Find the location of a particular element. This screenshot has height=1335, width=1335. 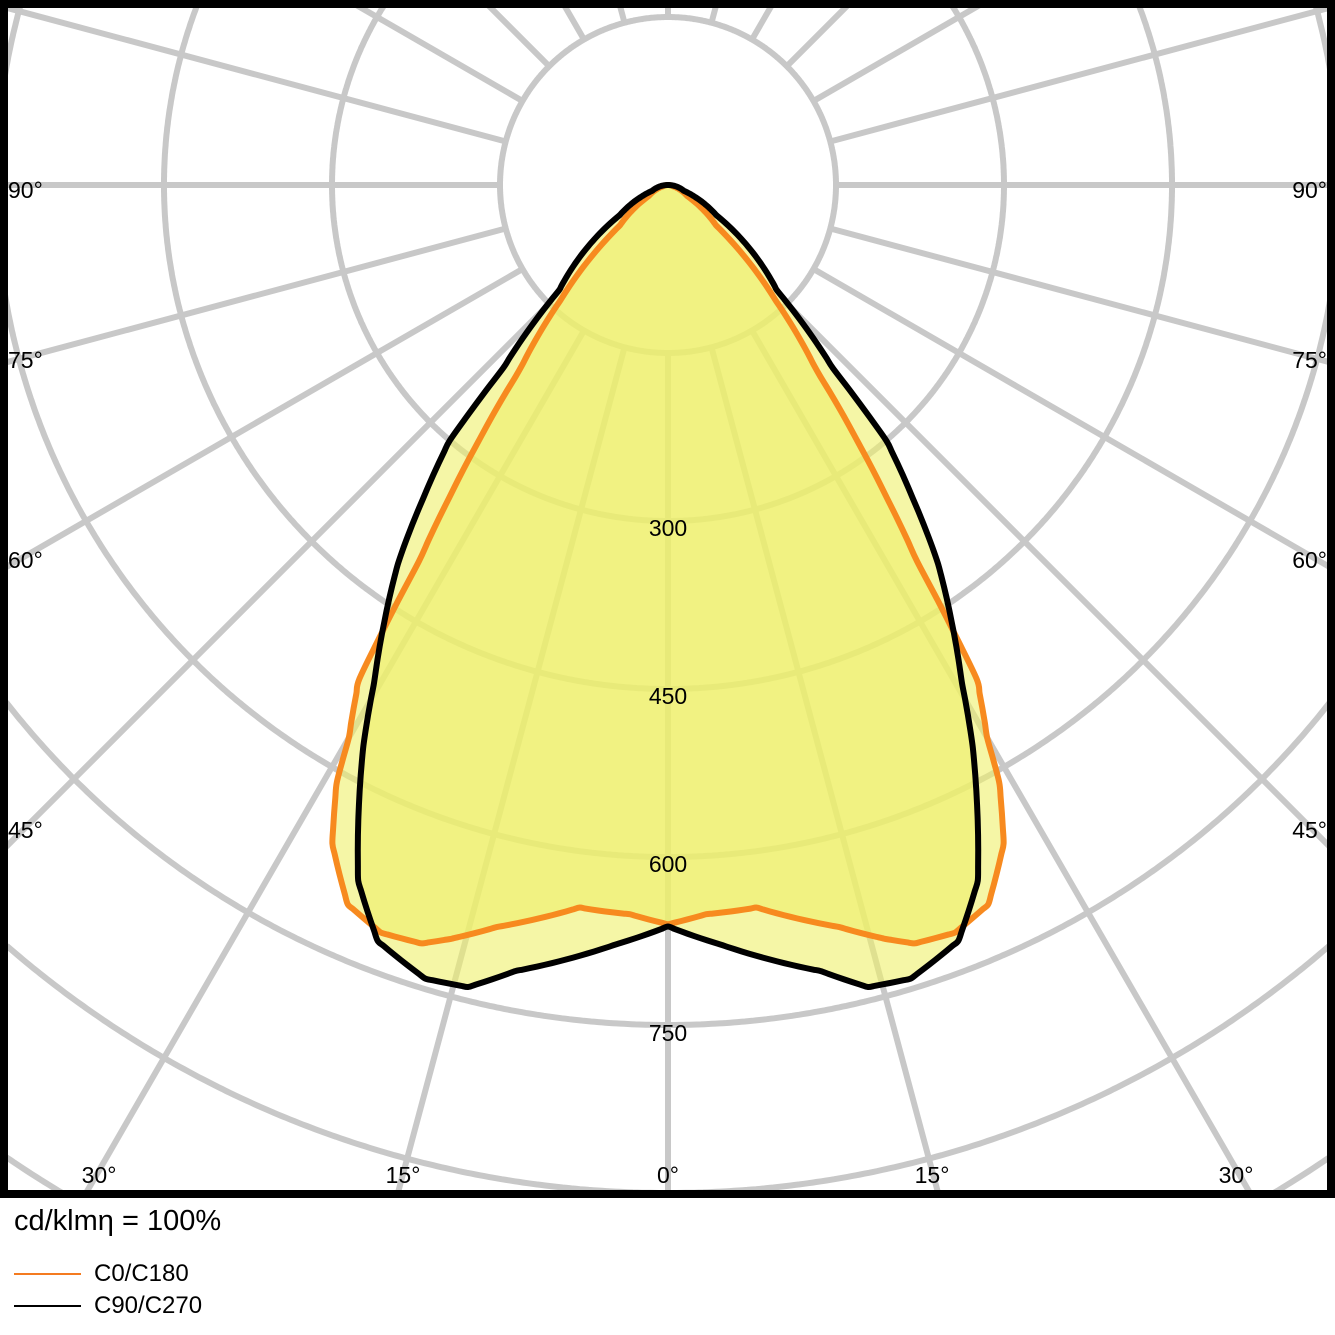

radial-label-300: 300 is located at coordinates (668, 528).